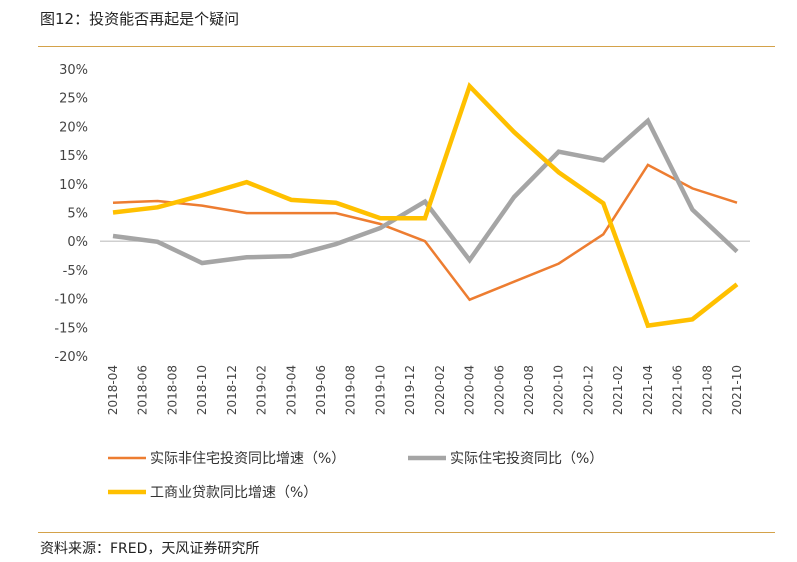  What do you see at coordinates (77, 214) in the screenshot?
I see `y-tick-label: 5%` at bounding box center [77, 214].